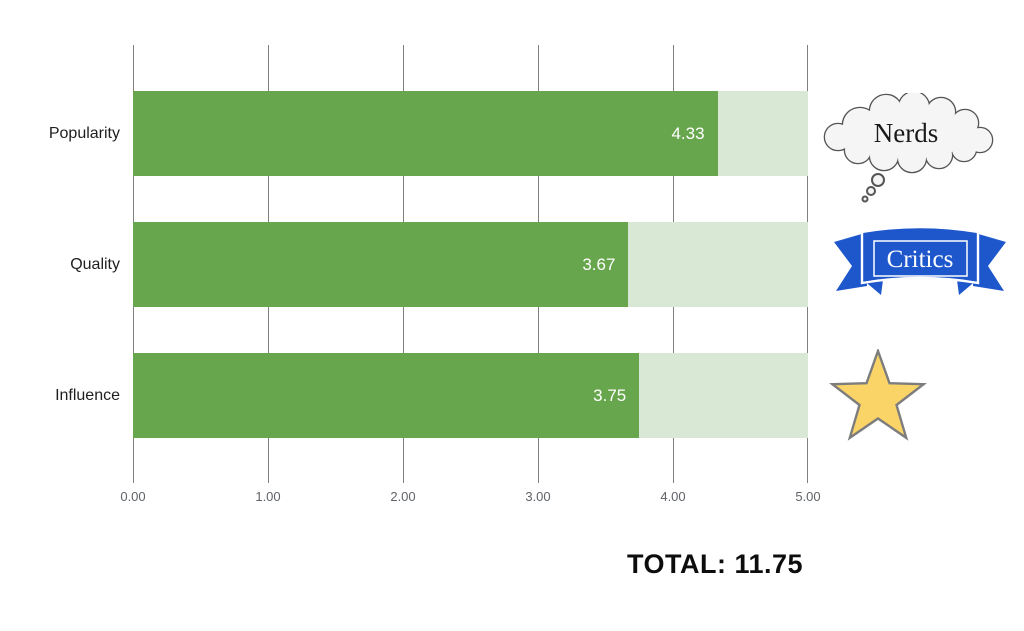 Image resolution: width=1024 pixels, height=631 pixels. I want to click on x-tick-label: 5.00, so click(808, 496).